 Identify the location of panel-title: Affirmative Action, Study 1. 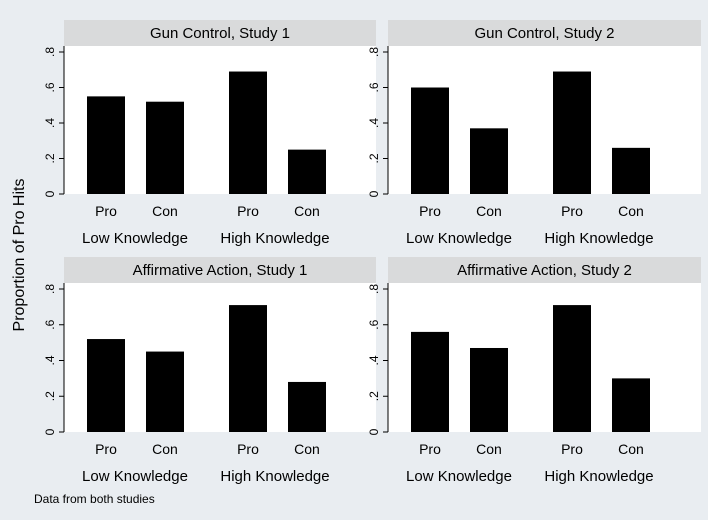
(220, 270).